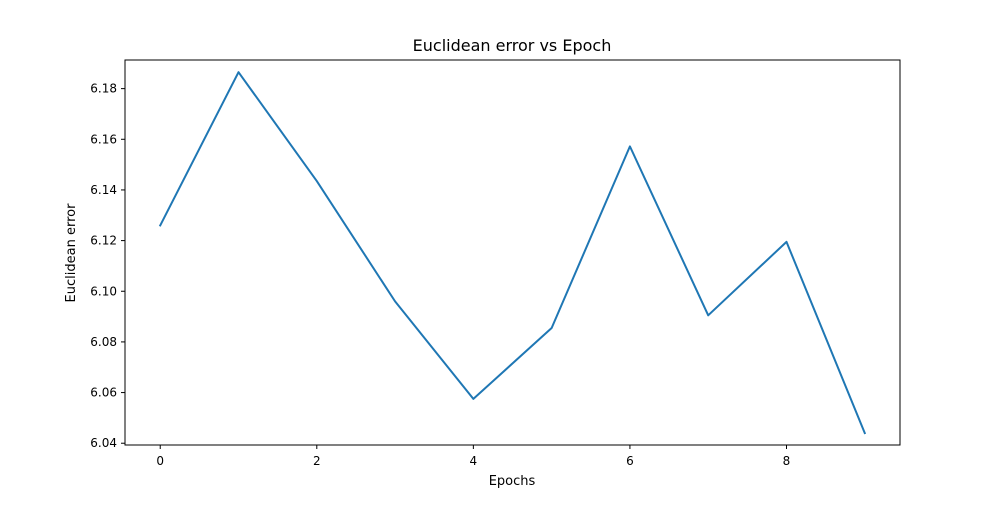 This screenshot has height=505, width=1000. Describe the element at coordinates (103, 342) in the screenshot. I see `y-tick-label: 6.08` at that location.